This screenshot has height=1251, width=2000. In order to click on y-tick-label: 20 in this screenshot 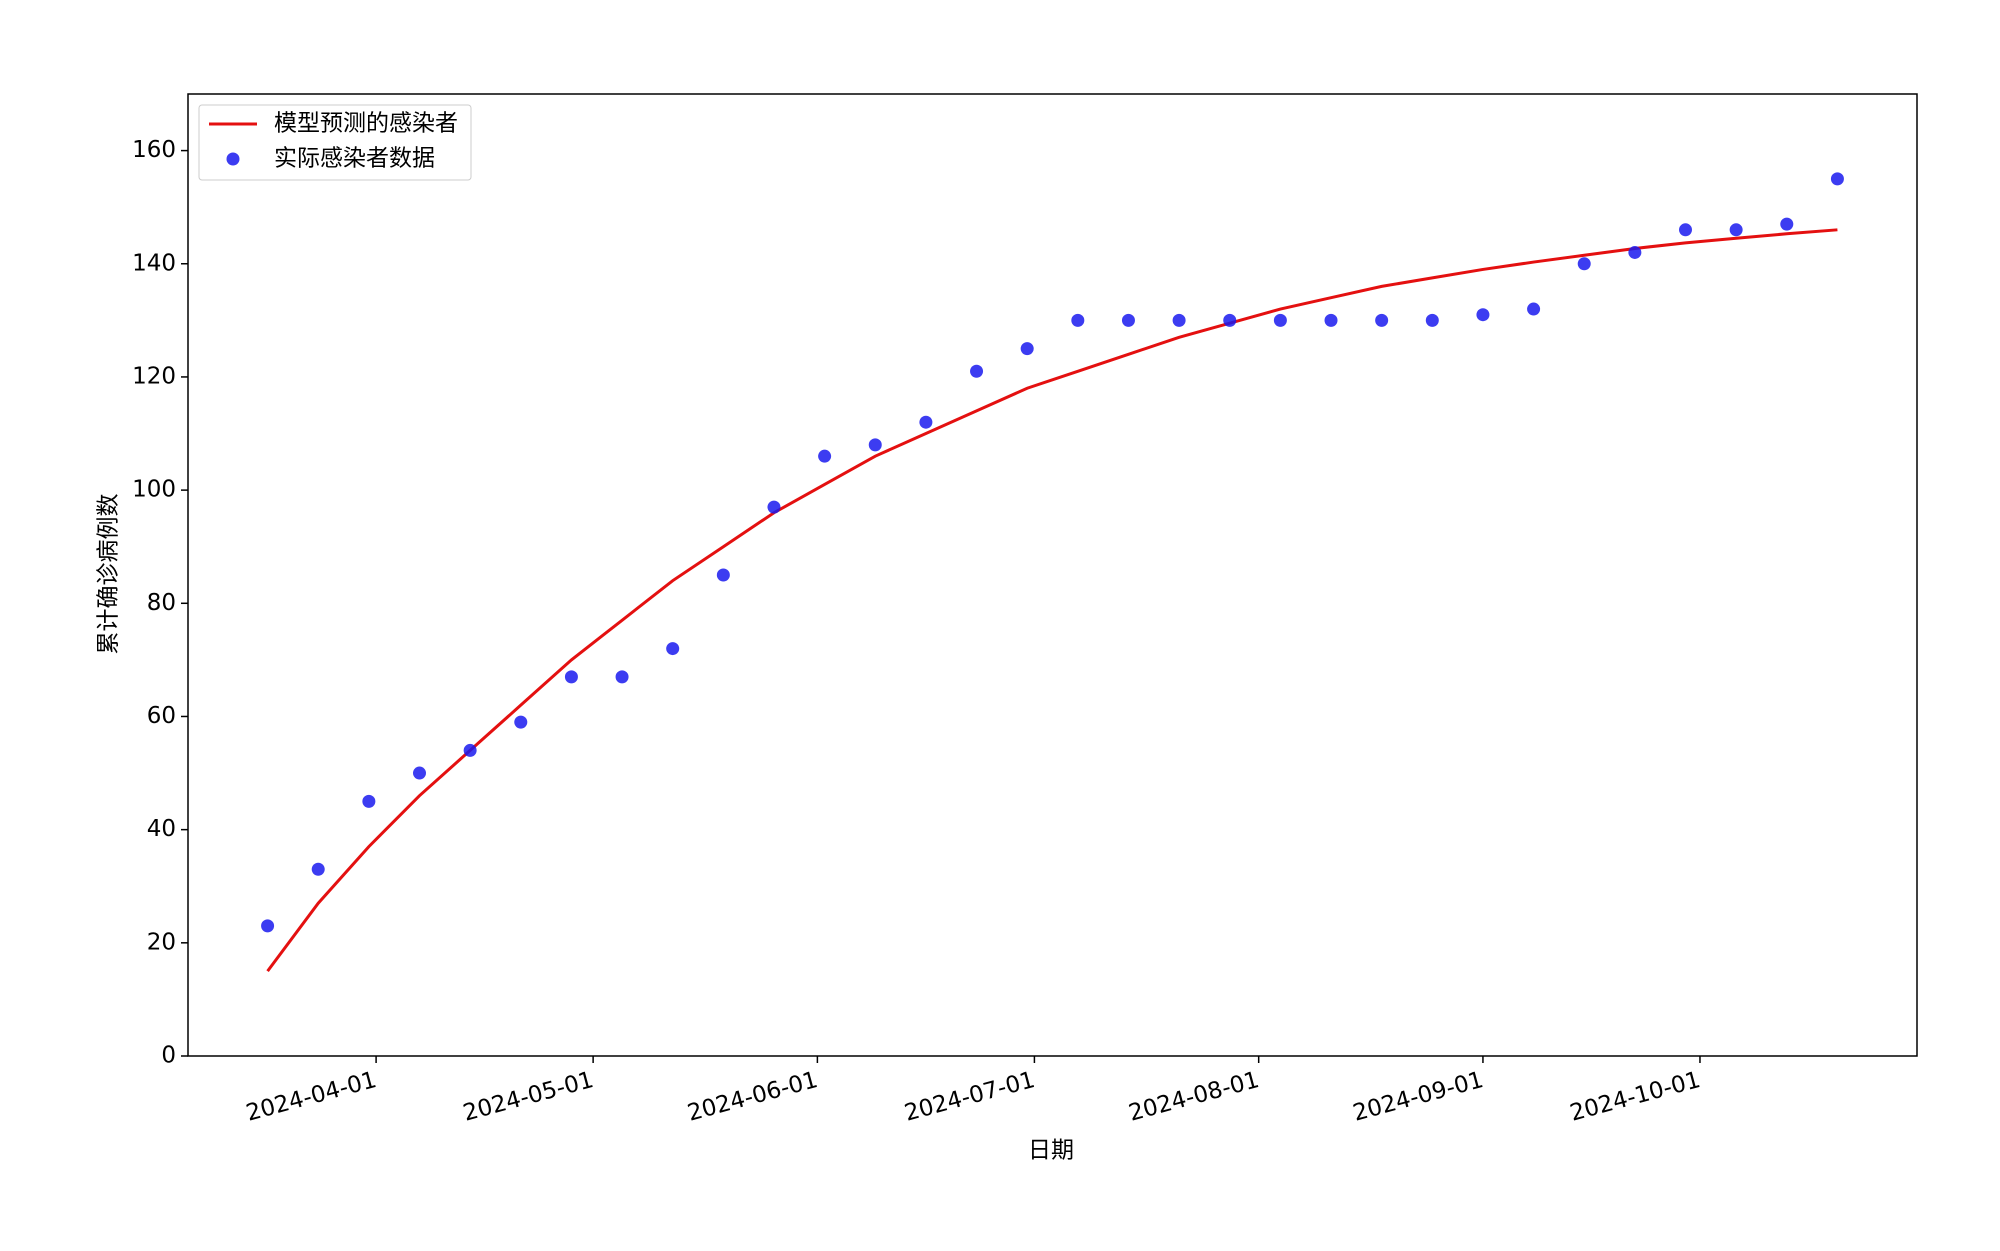, I will do `click(161, 942)`.